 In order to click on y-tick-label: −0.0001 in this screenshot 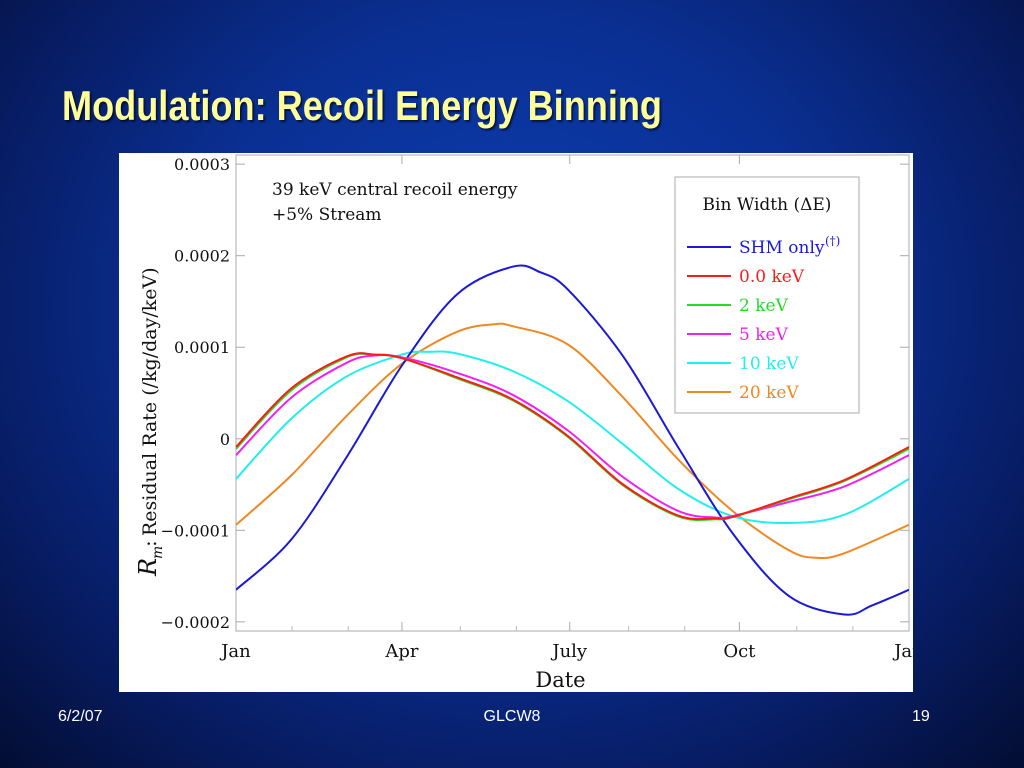, I will do `click(195, 530)`.